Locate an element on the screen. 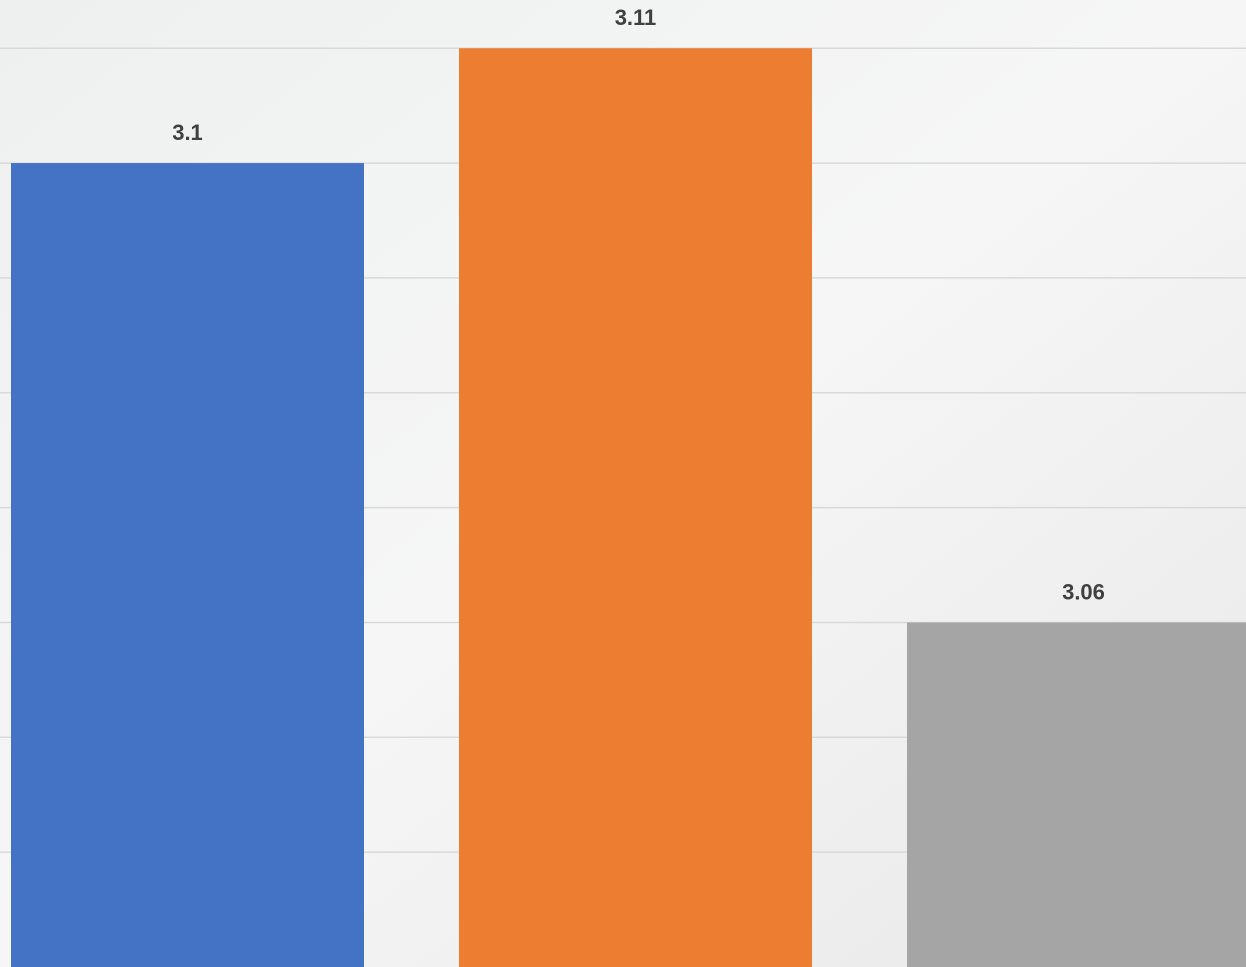 This screenshot has width=1246, height=967. bar is located at coordinates (1076, 794).